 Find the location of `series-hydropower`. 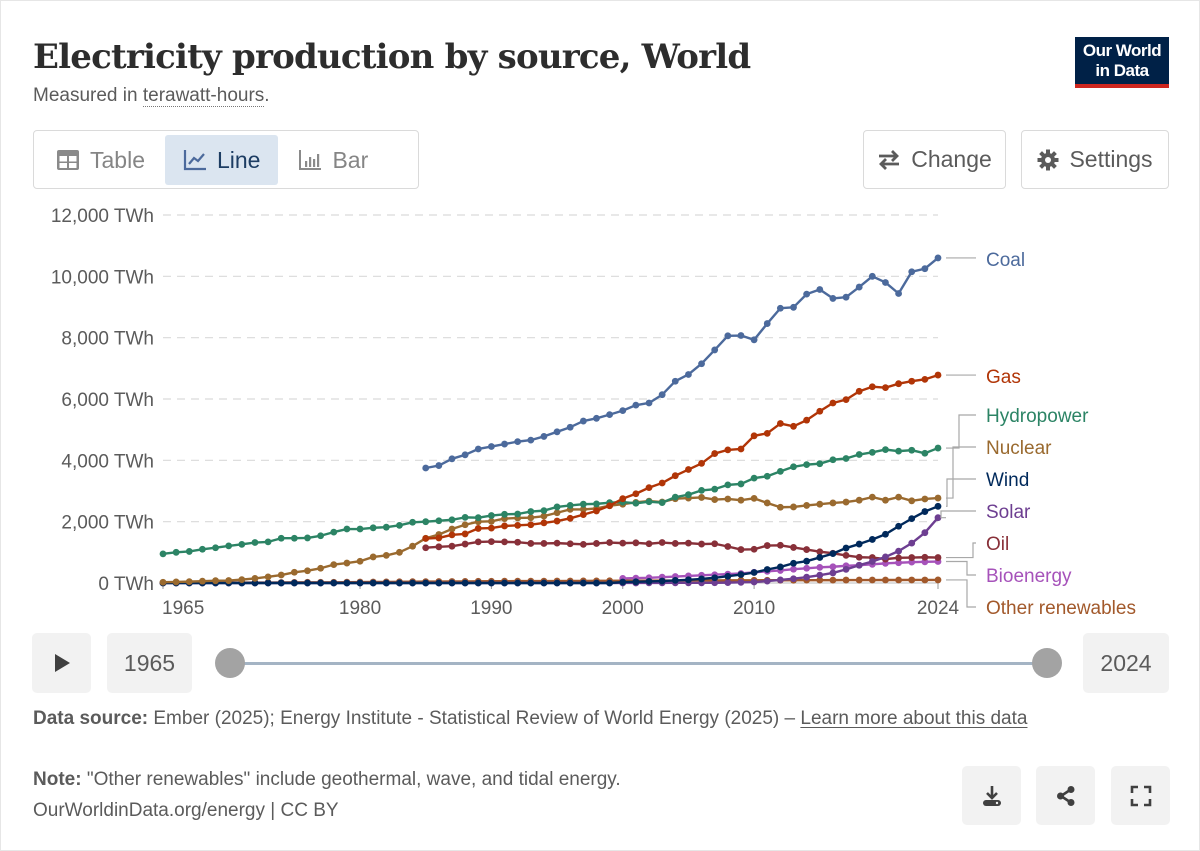

series-hydropower is located at coordinates (550, 501).